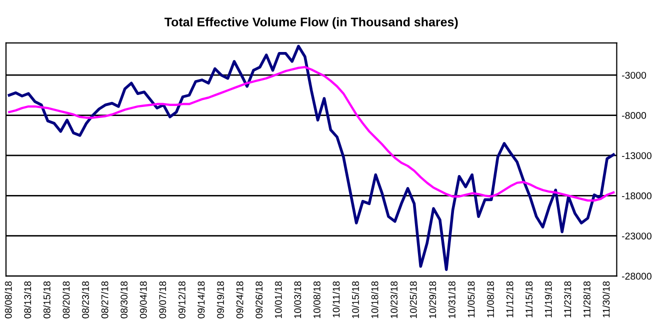 The image size is (666, 333). I want to click on x-tick-label: 09/04/18, so click(143, 299).